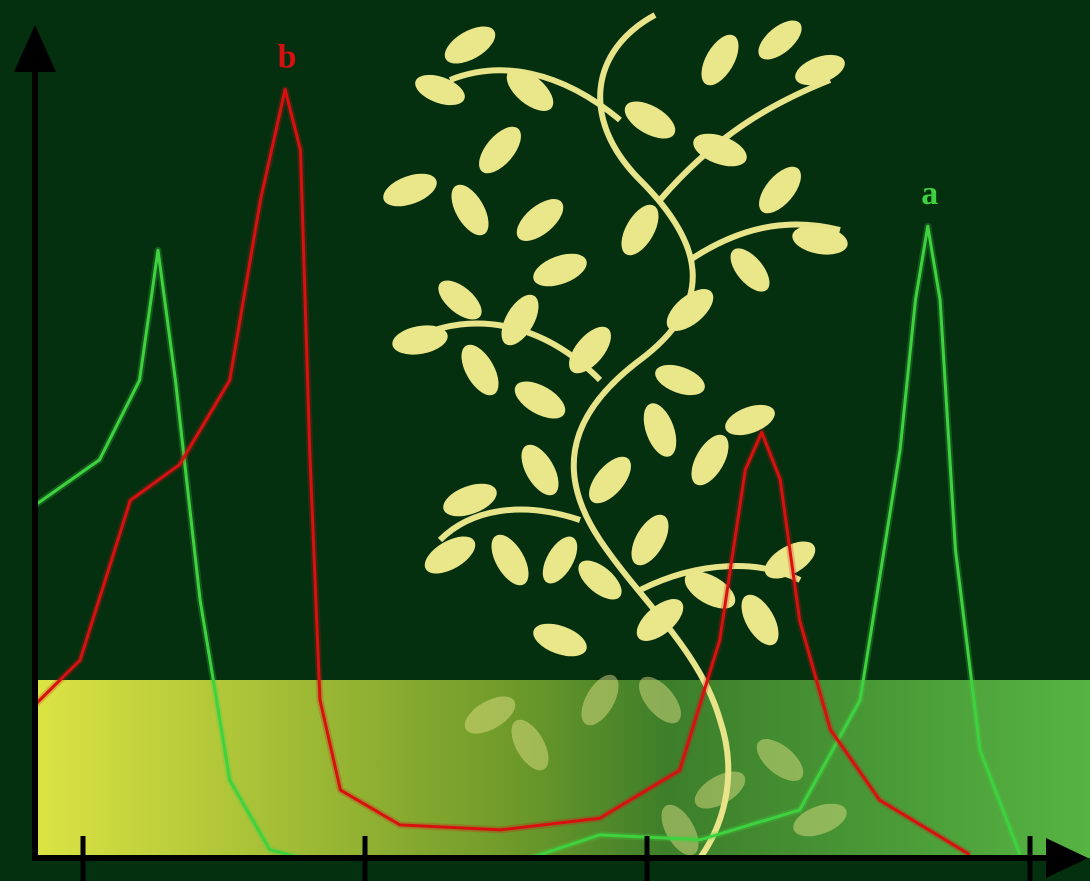 The width and height of the screenshot is (1090, 881). I want to click on x-axis-arrow, so click(1067, 858).